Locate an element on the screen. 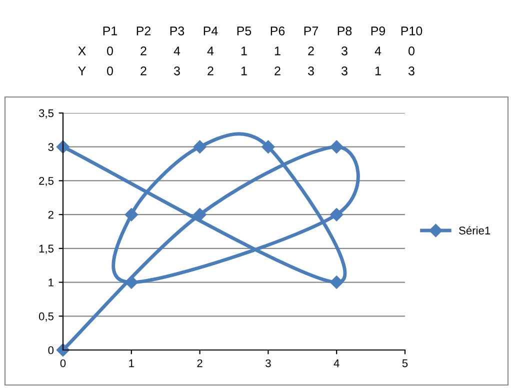 The width and height of the screenshot is (511, 388). text: X is located at coordinates (82, 51).